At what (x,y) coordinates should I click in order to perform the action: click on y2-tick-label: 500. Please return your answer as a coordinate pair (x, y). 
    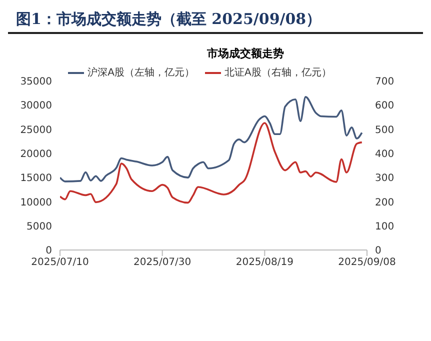
    Looking at the image, I should click on (384, 130).